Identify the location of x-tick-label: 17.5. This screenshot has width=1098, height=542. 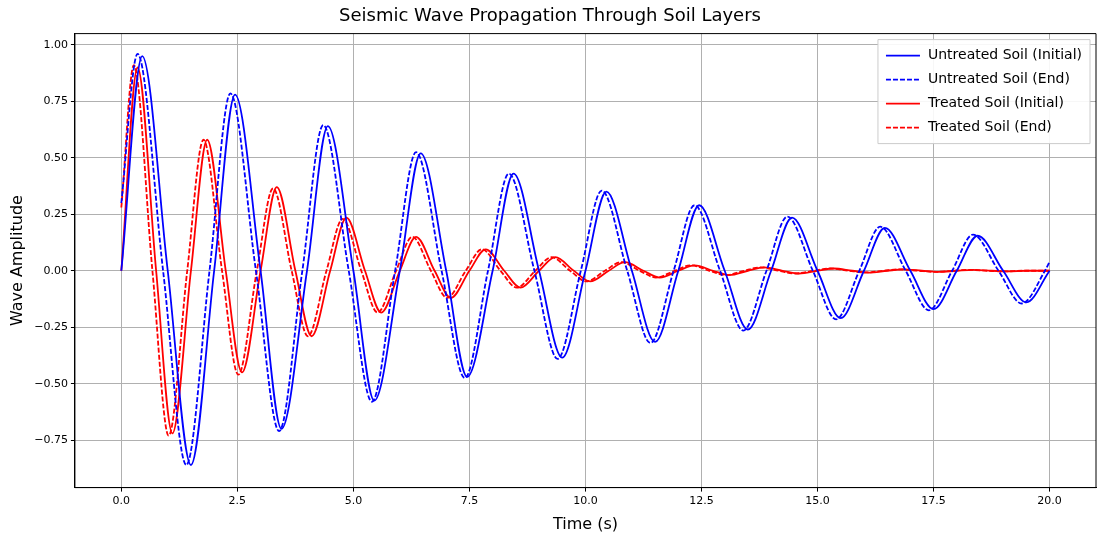
(933, 501).